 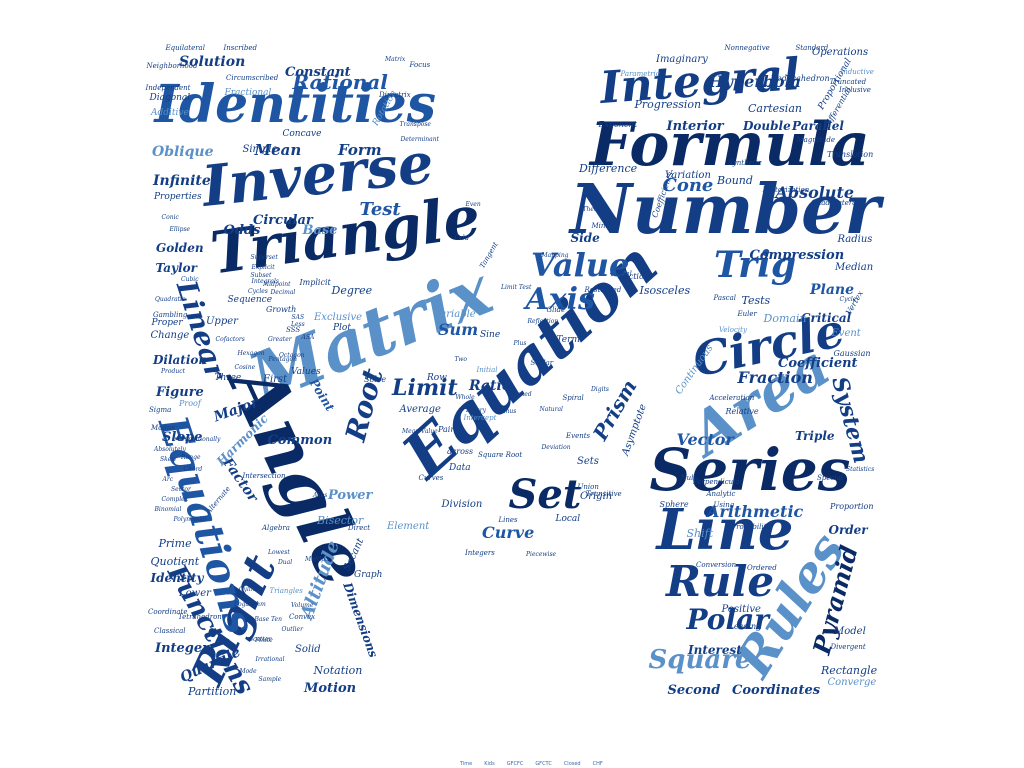 I want to click on cloud-word: Radius, so click(x=855, y=239).